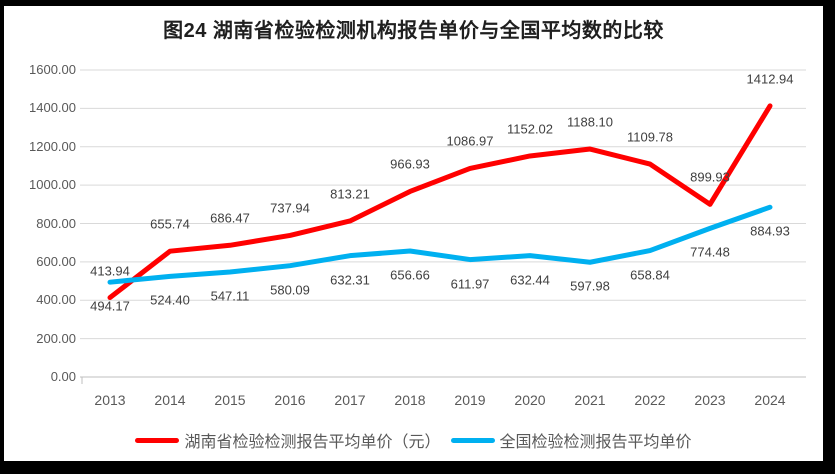 The height and width of the screenshot is (474, 835). Describe the element at coordinates (530, 400) in the screenshot. I see `x-axis-tick-label: 2020` at that location.